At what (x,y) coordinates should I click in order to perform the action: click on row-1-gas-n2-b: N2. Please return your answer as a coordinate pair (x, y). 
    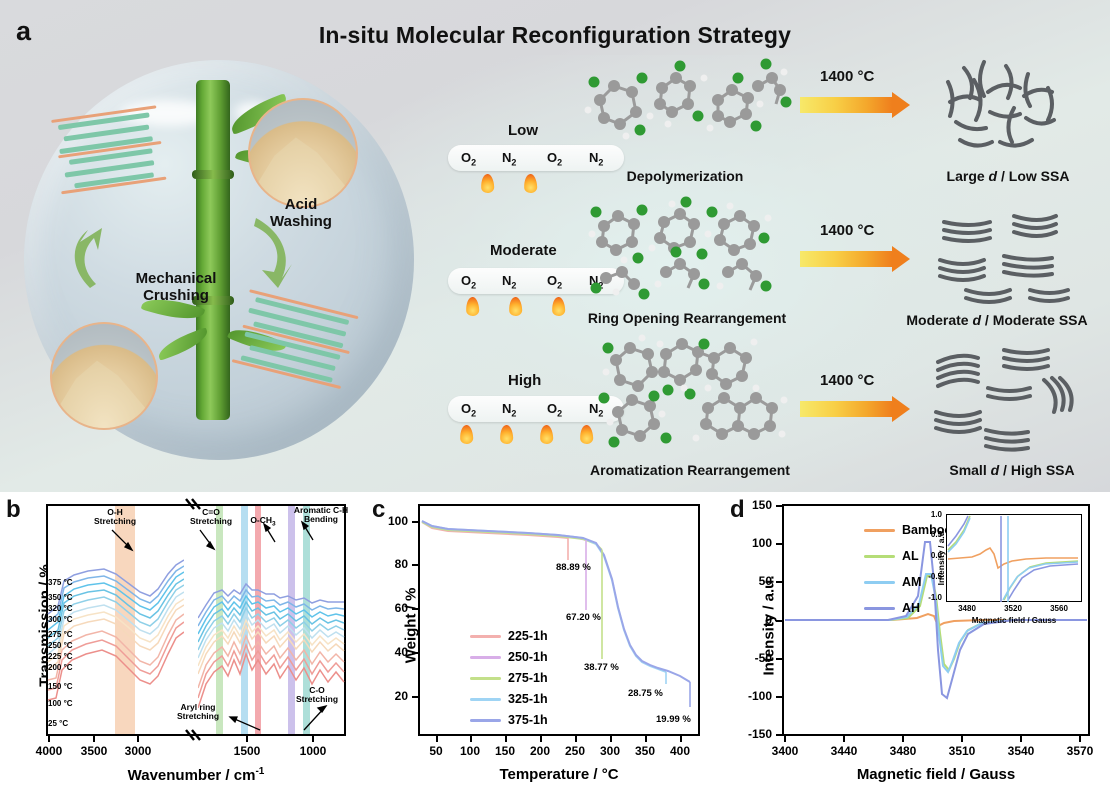
    Looking at the image, I should click on (596, 159).